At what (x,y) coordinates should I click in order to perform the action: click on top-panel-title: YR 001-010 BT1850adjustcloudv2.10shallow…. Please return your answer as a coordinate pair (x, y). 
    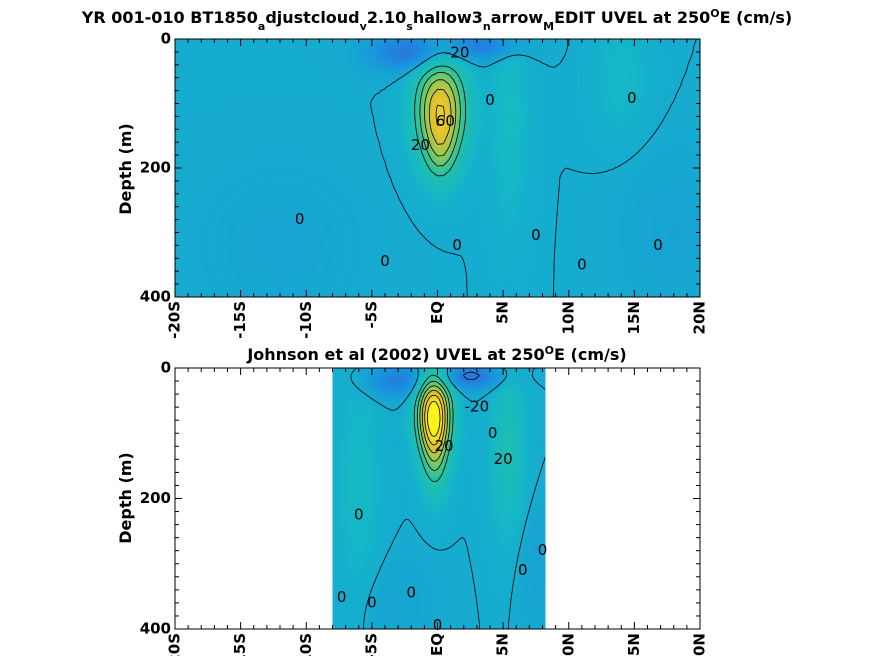
    Looking at the image, I should click on (436, 20).